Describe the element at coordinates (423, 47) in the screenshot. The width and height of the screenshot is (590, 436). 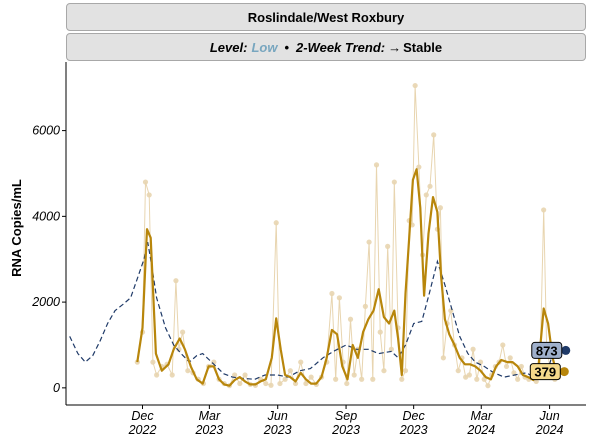
I see `trend-value: Stable` at that location.